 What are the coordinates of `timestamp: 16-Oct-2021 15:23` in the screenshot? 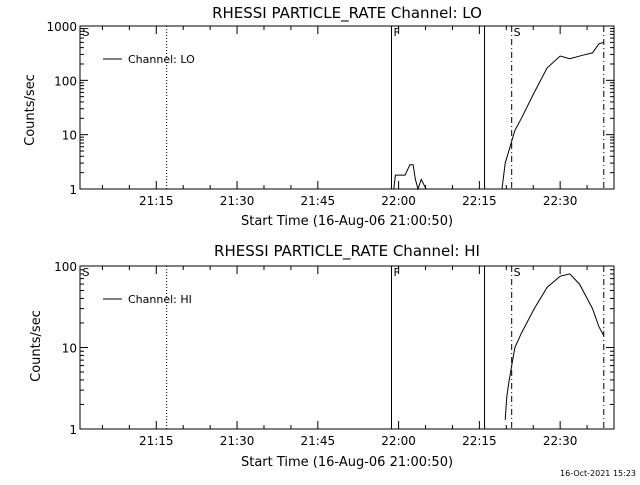 It's located at (598, 473).